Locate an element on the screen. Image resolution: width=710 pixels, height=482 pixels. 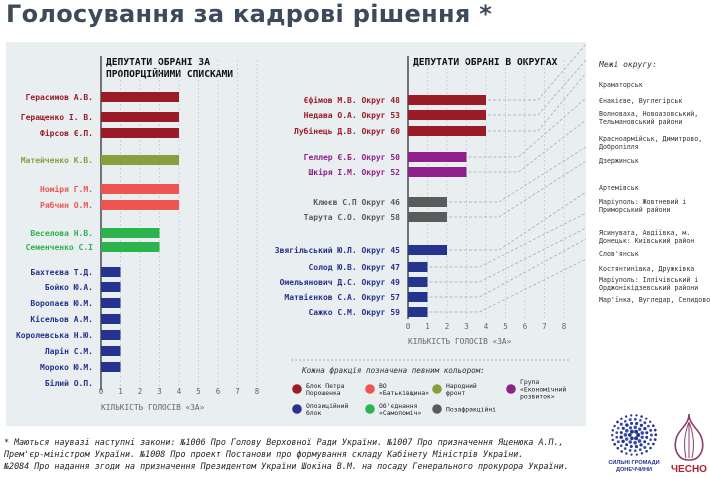
legend-label: Блок Петра Порошенка is located at coordinates (325, 389).